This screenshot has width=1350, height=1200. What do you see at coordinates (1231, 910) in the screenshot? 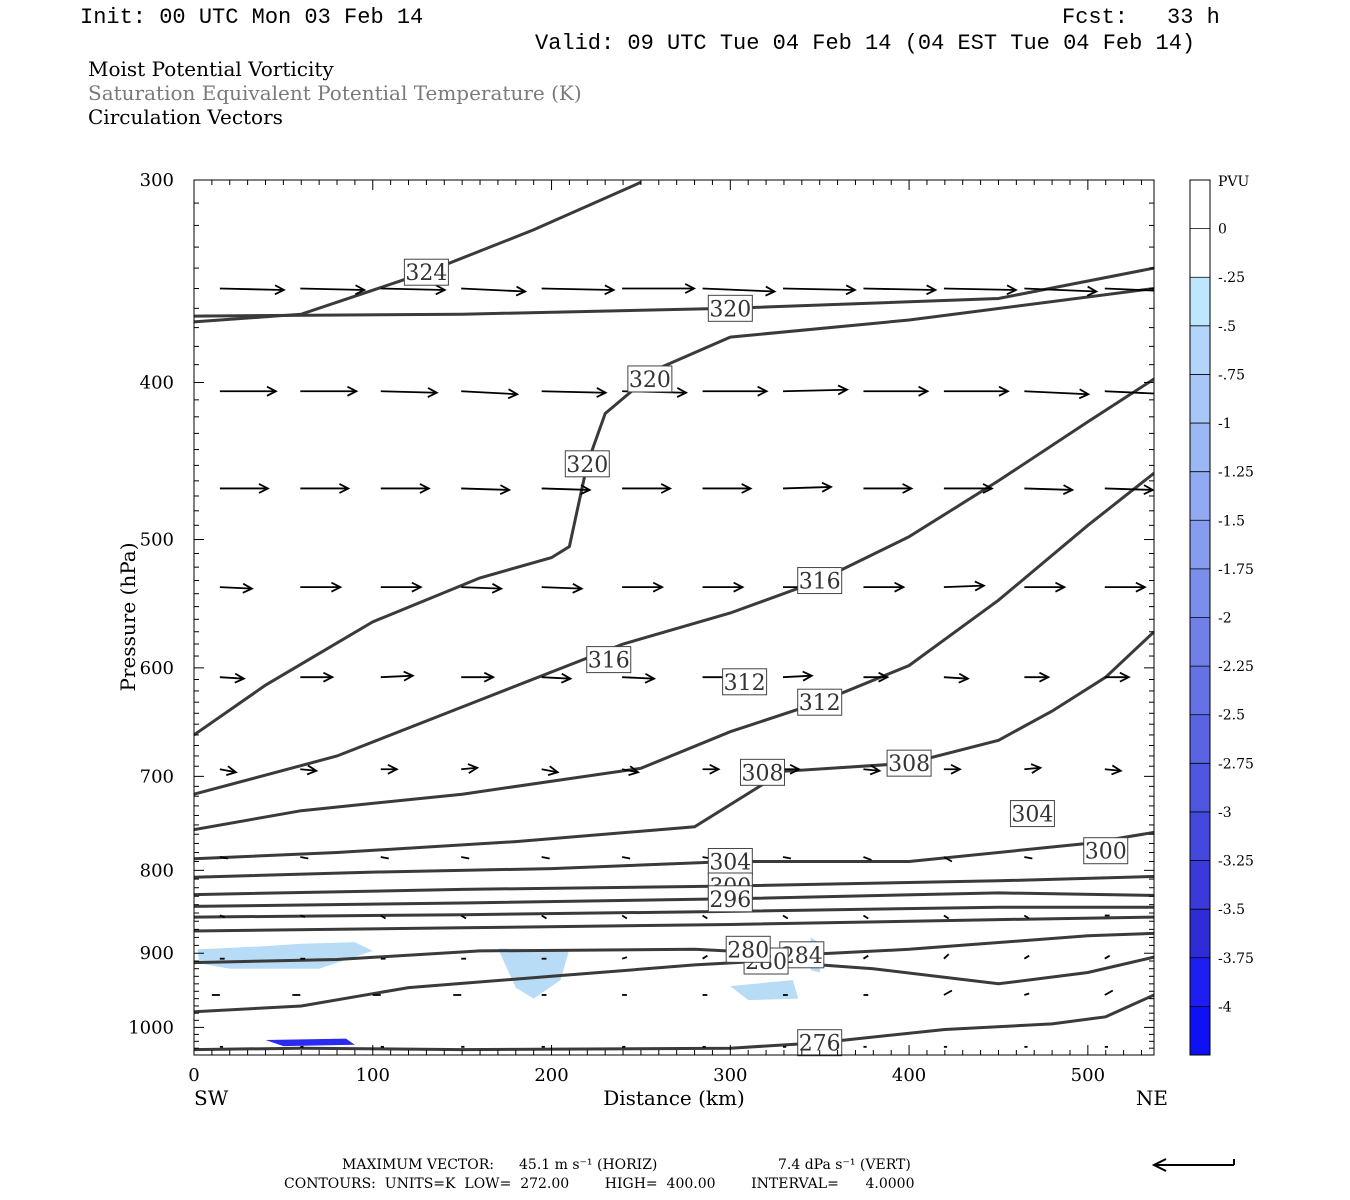
I see `colorbar-label-14: -3.5` at bounding box center [1231, 910].